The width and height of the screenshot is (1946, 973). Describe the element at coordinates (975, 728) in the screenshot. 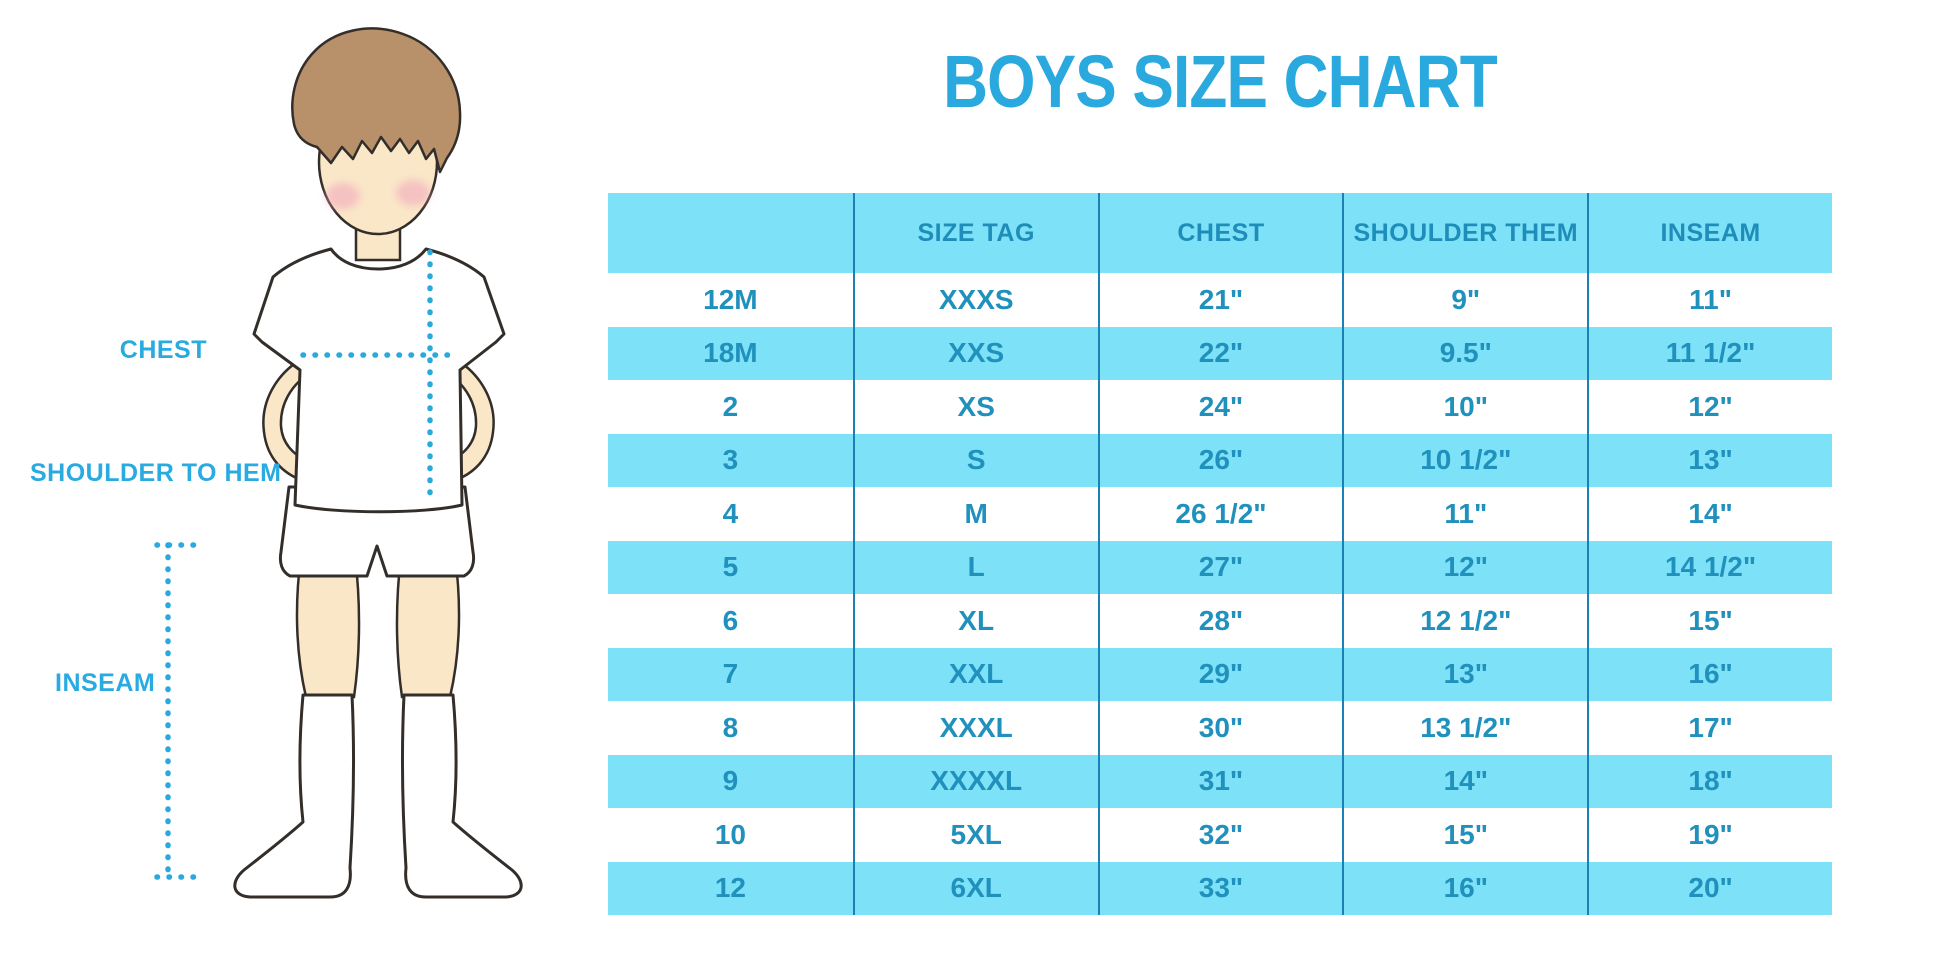

I see `table-cell: XXXL` at that location.